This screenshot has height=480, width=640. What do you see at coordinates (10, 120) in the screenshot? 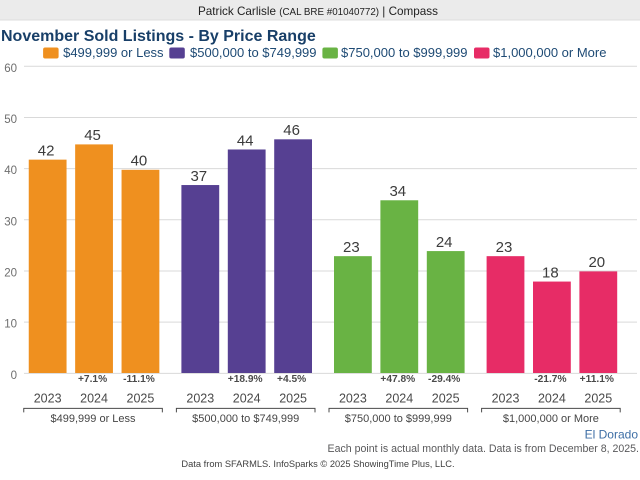
I see `svg-text: 50` at bounding box center [10, 120].